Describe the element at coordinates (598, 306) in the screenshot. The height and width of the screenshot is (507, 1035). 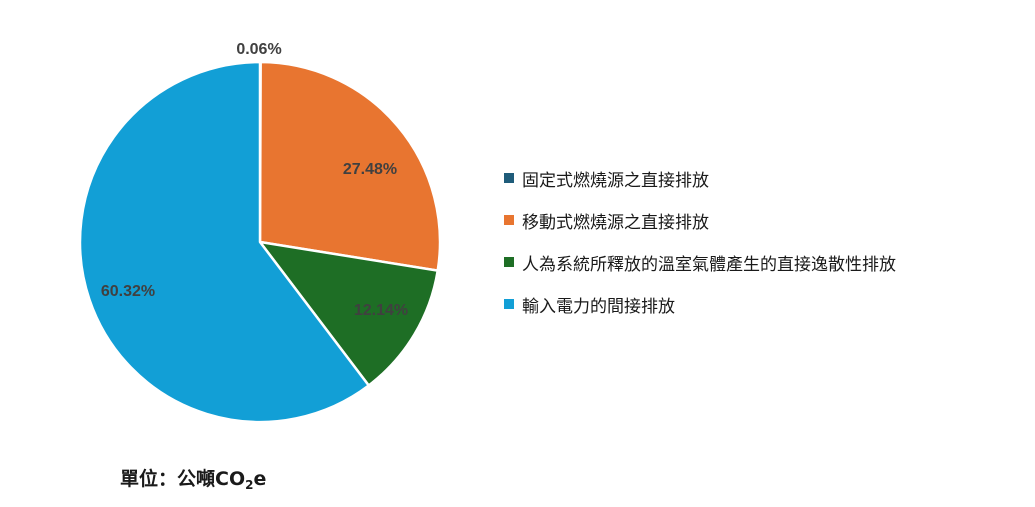
I see `legend-label: 輸入電力的間接排放` at that location.